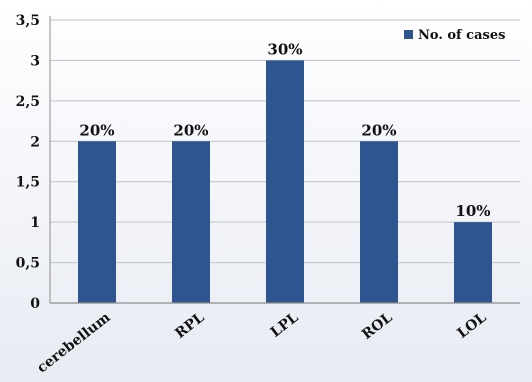 The image size is (532, 382). What do you see at coordinates (285, 324) in the screenshot?
I see `x-category-label: LPL` at bounding box center [285, 324].